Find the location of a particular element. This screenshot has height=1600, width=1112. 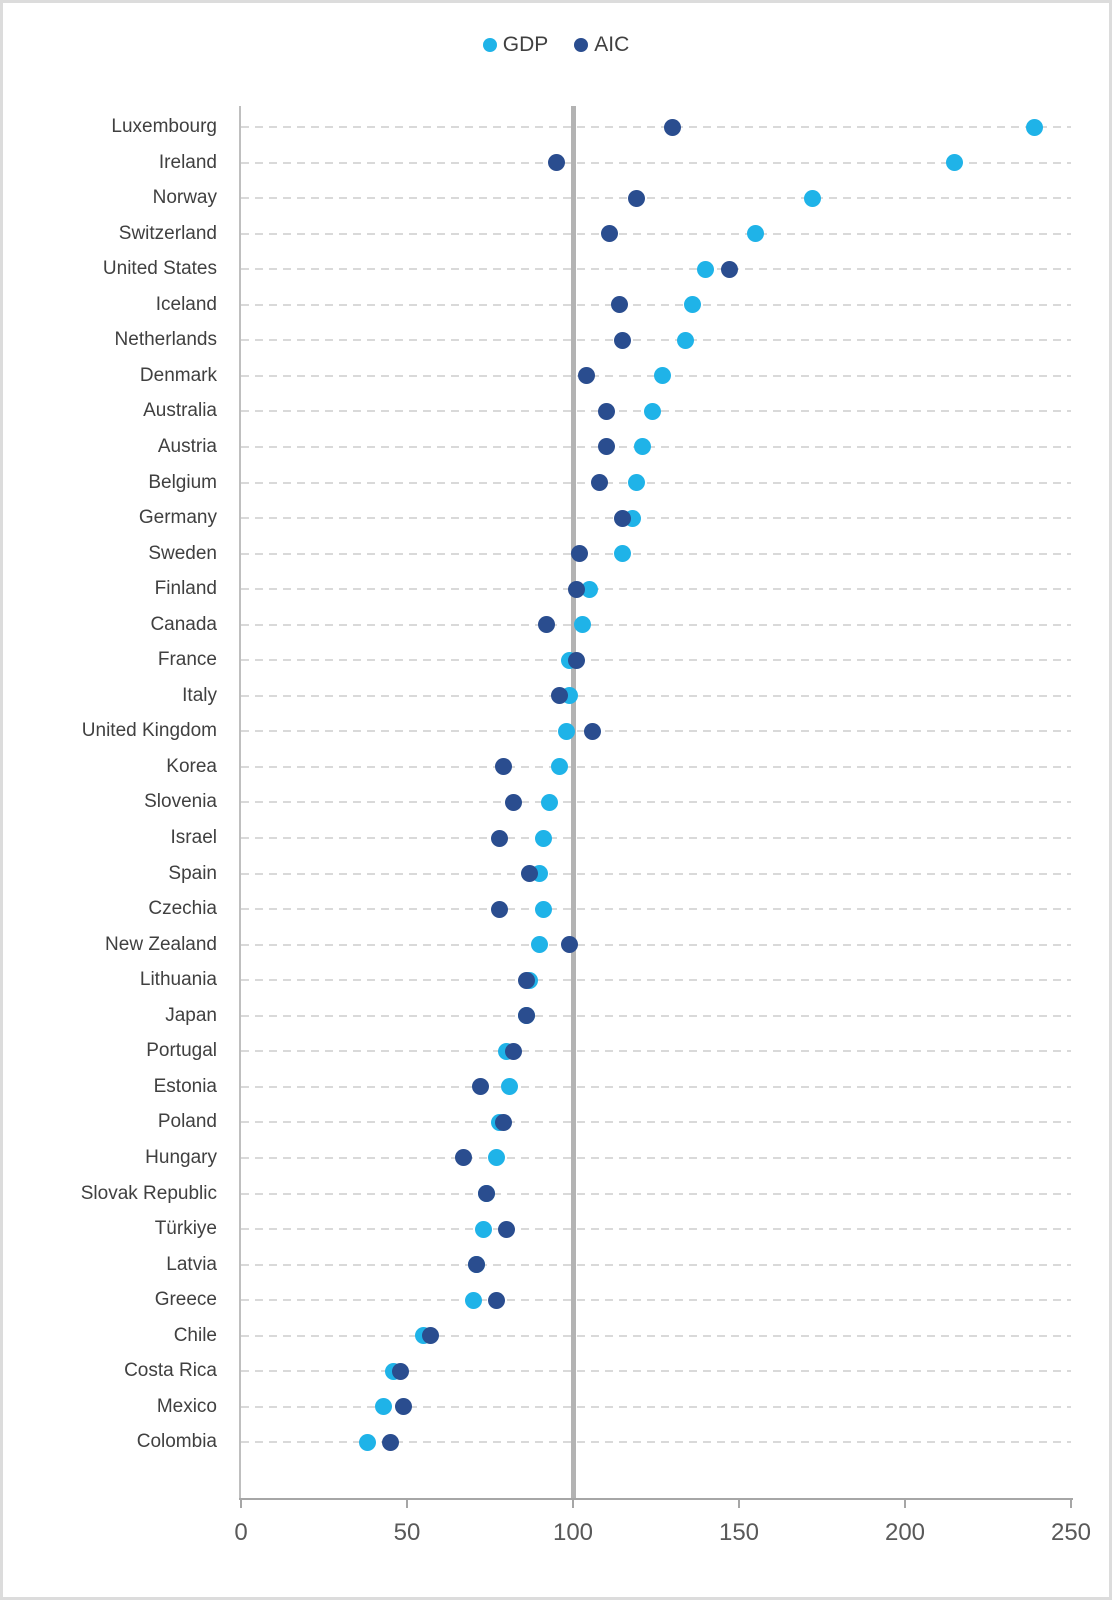

category-label: Ireland is located at coordinates (187, 162).